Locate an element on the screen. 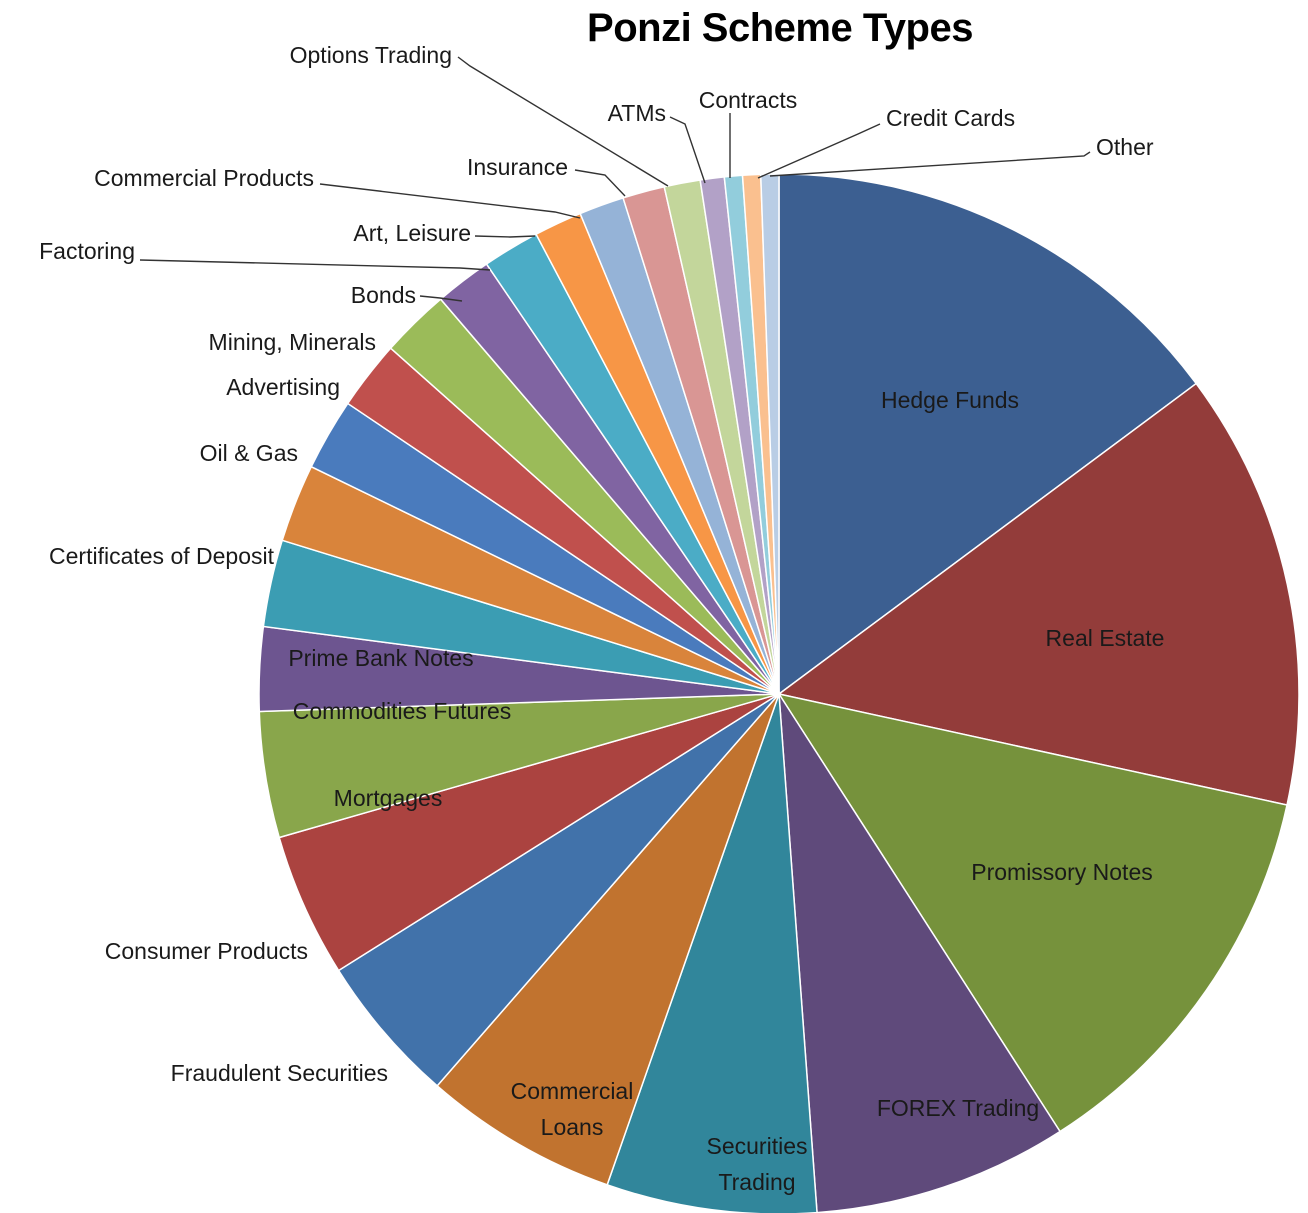  leader-line-atms is located at coordinates (687, 150).